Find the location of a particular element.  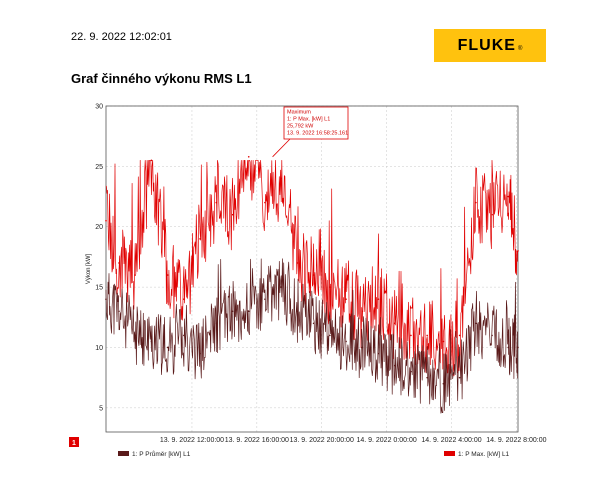

fluke-logo: FLUKE ® is located at coordinates (490, 45).